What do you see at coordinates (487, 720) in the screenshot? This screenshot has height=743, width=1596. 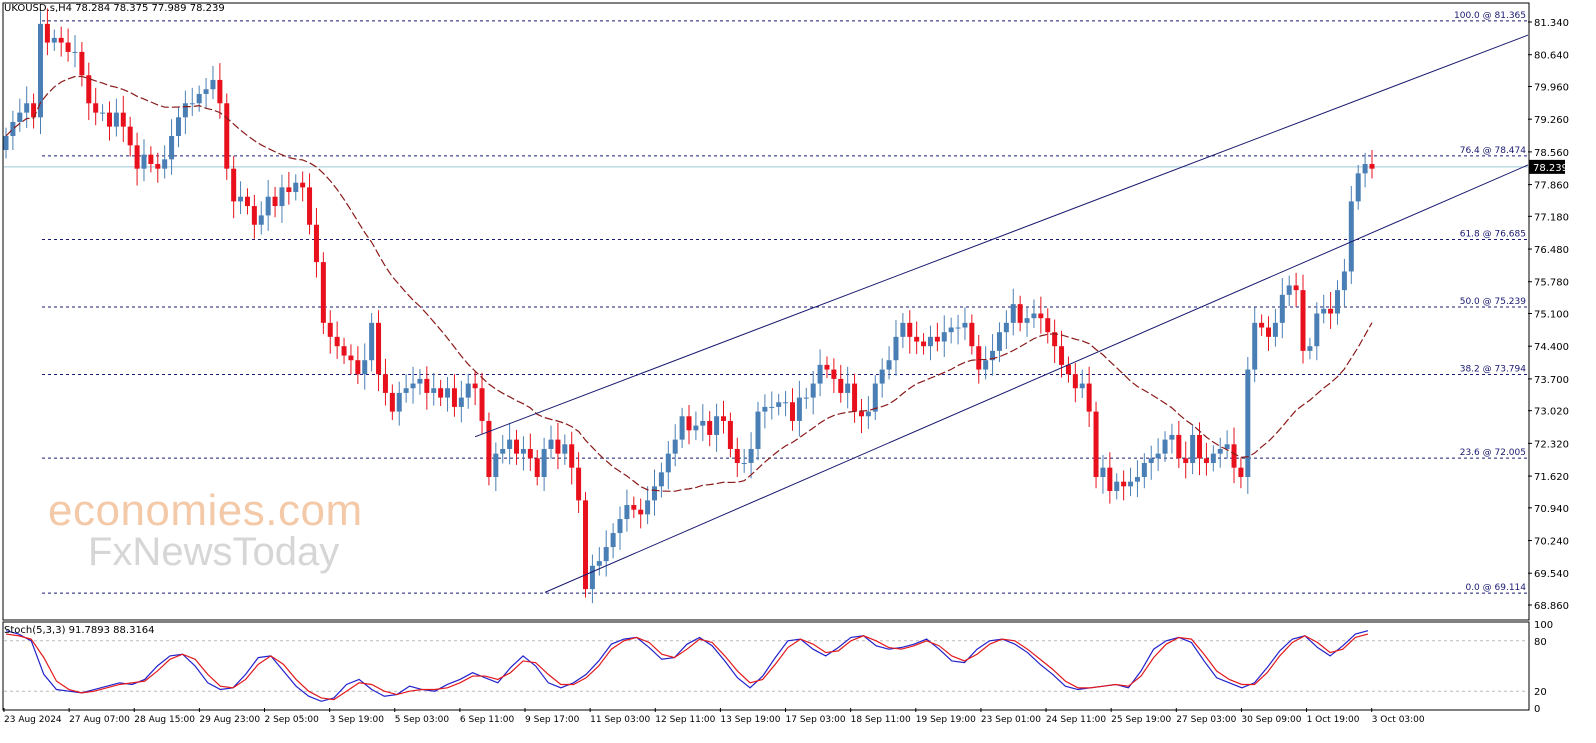 I see `x-tick-label: 6 Sep 11:00` at bounding box center [487, 720].